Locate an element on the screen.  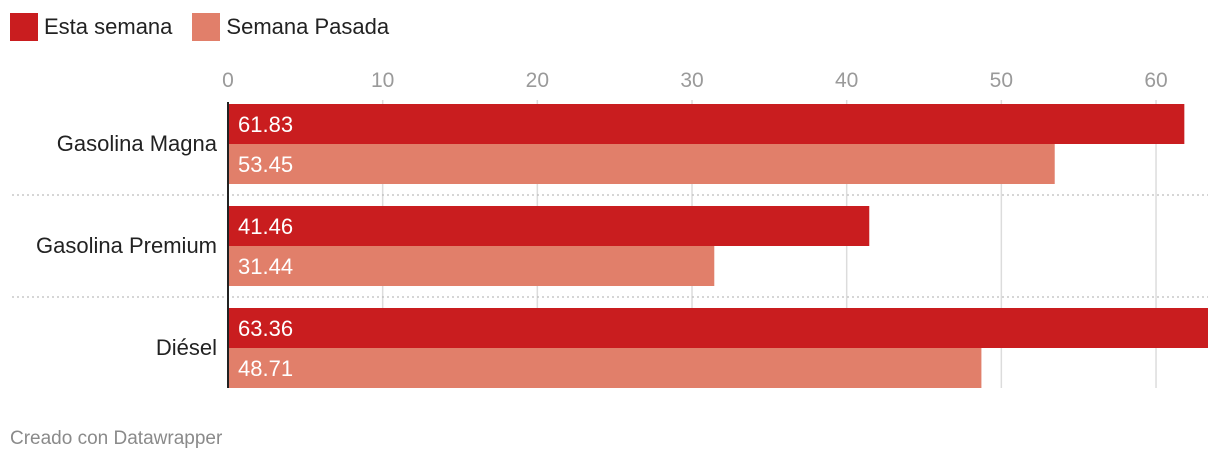
x-tick-label-50: 50 is located at coordinates (1001, 80).